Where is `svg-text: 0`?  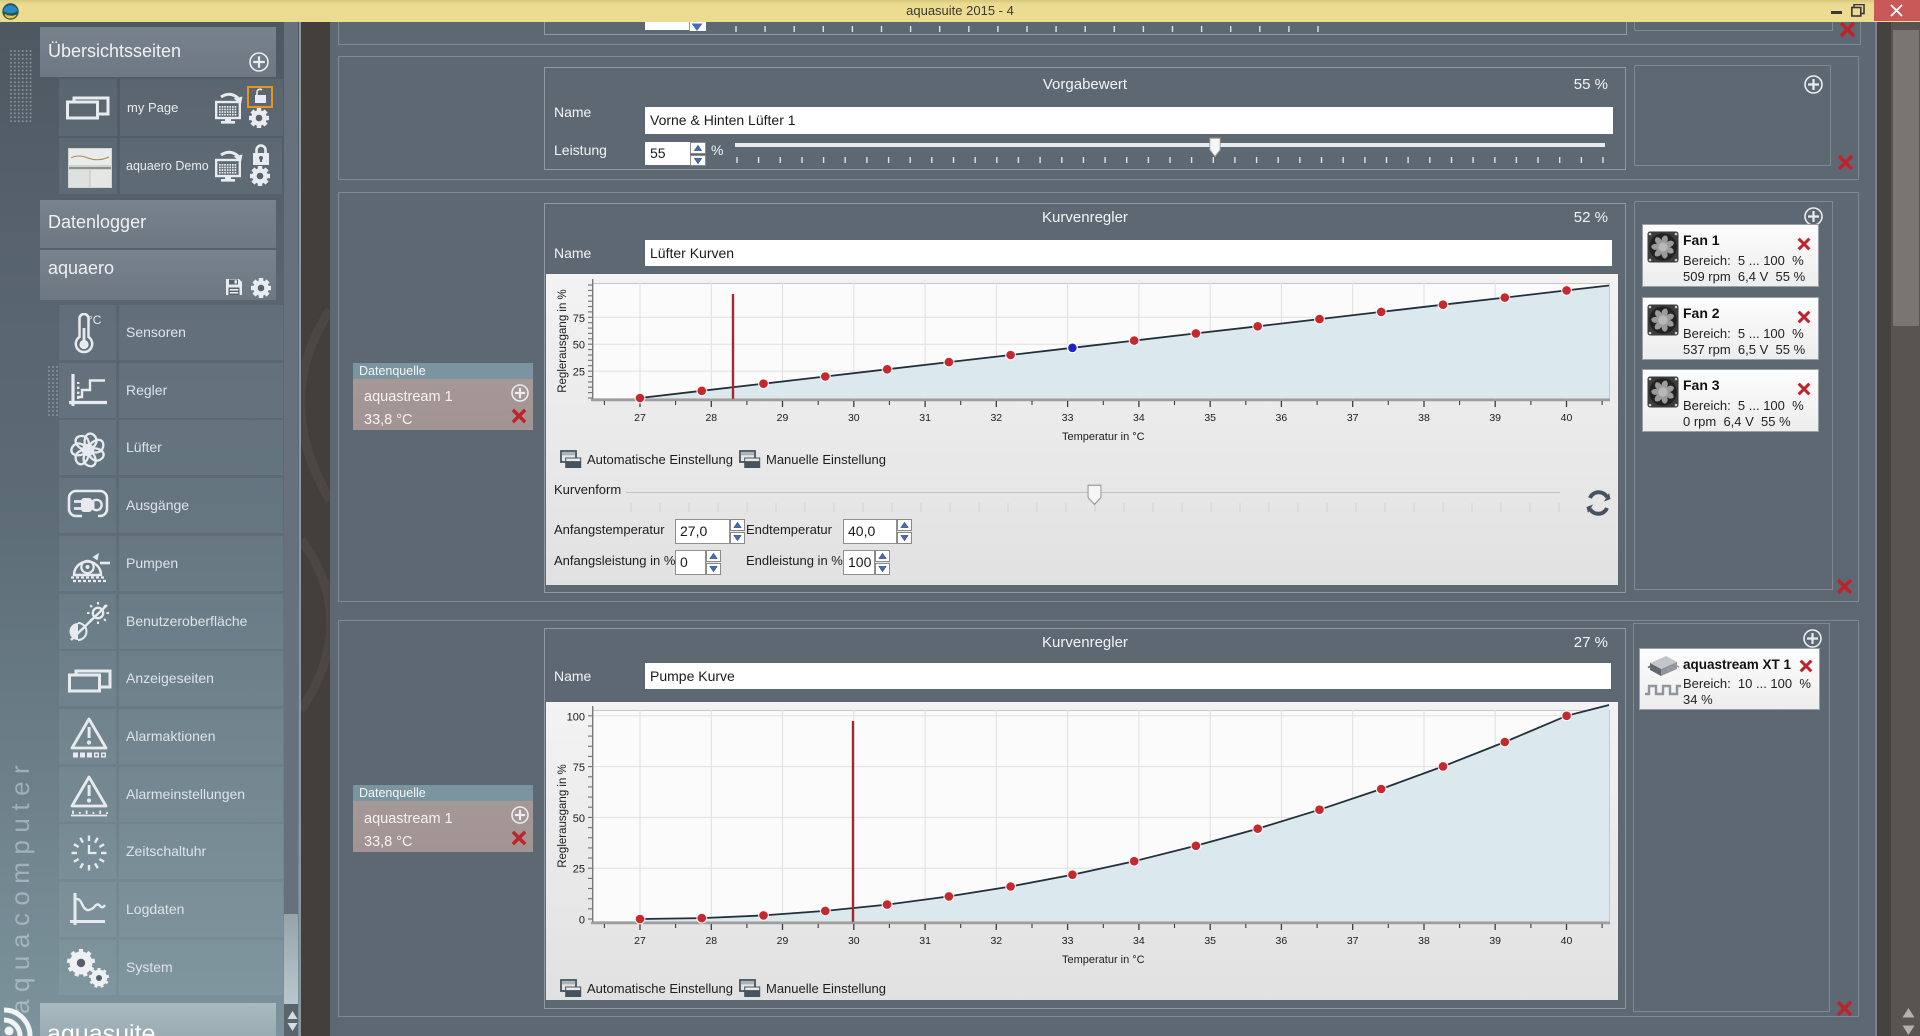
svg-text: 0 is located at coordinates (582, 921).